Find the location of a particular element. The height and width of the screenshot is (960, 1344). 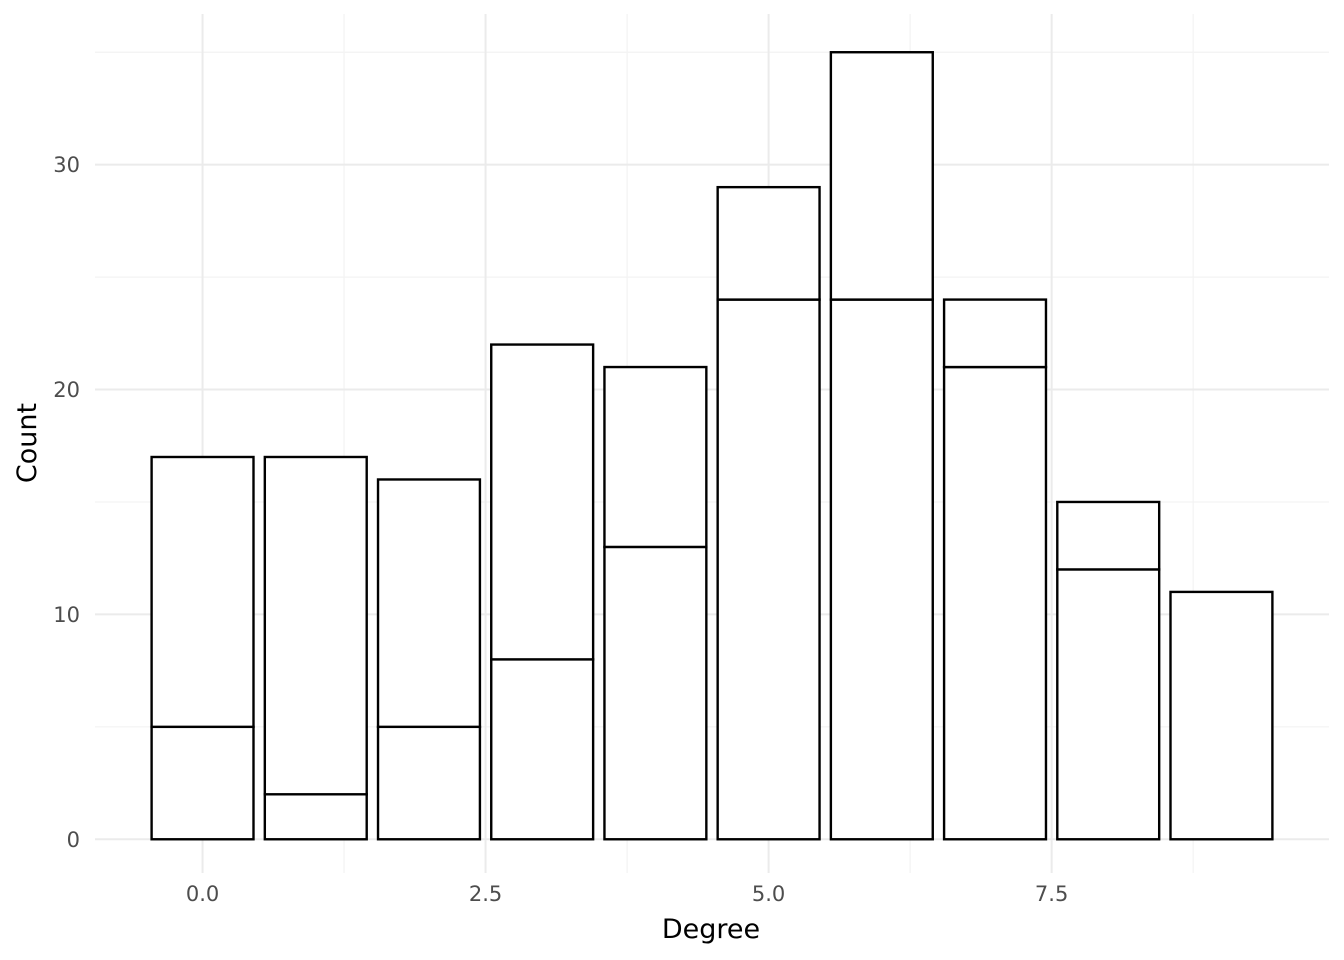

x-tick-label: 7.5 is located at coordinates (1051, 894).